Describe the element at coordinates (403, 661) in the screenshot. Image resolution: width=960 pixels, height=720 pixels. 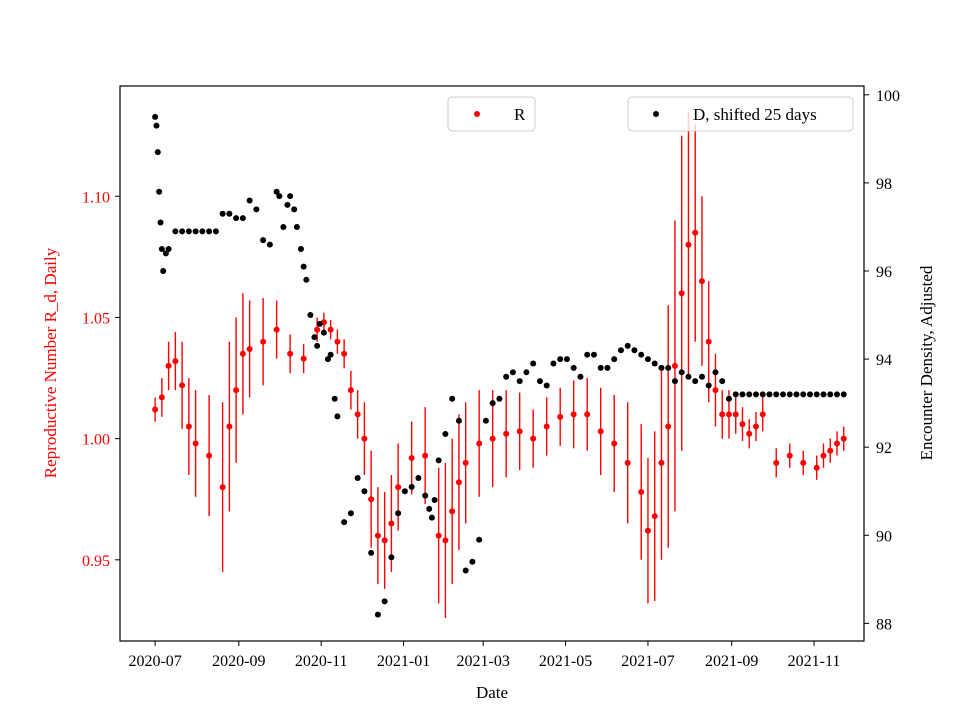
I see `x-tick-label: 2021-01` at that location.